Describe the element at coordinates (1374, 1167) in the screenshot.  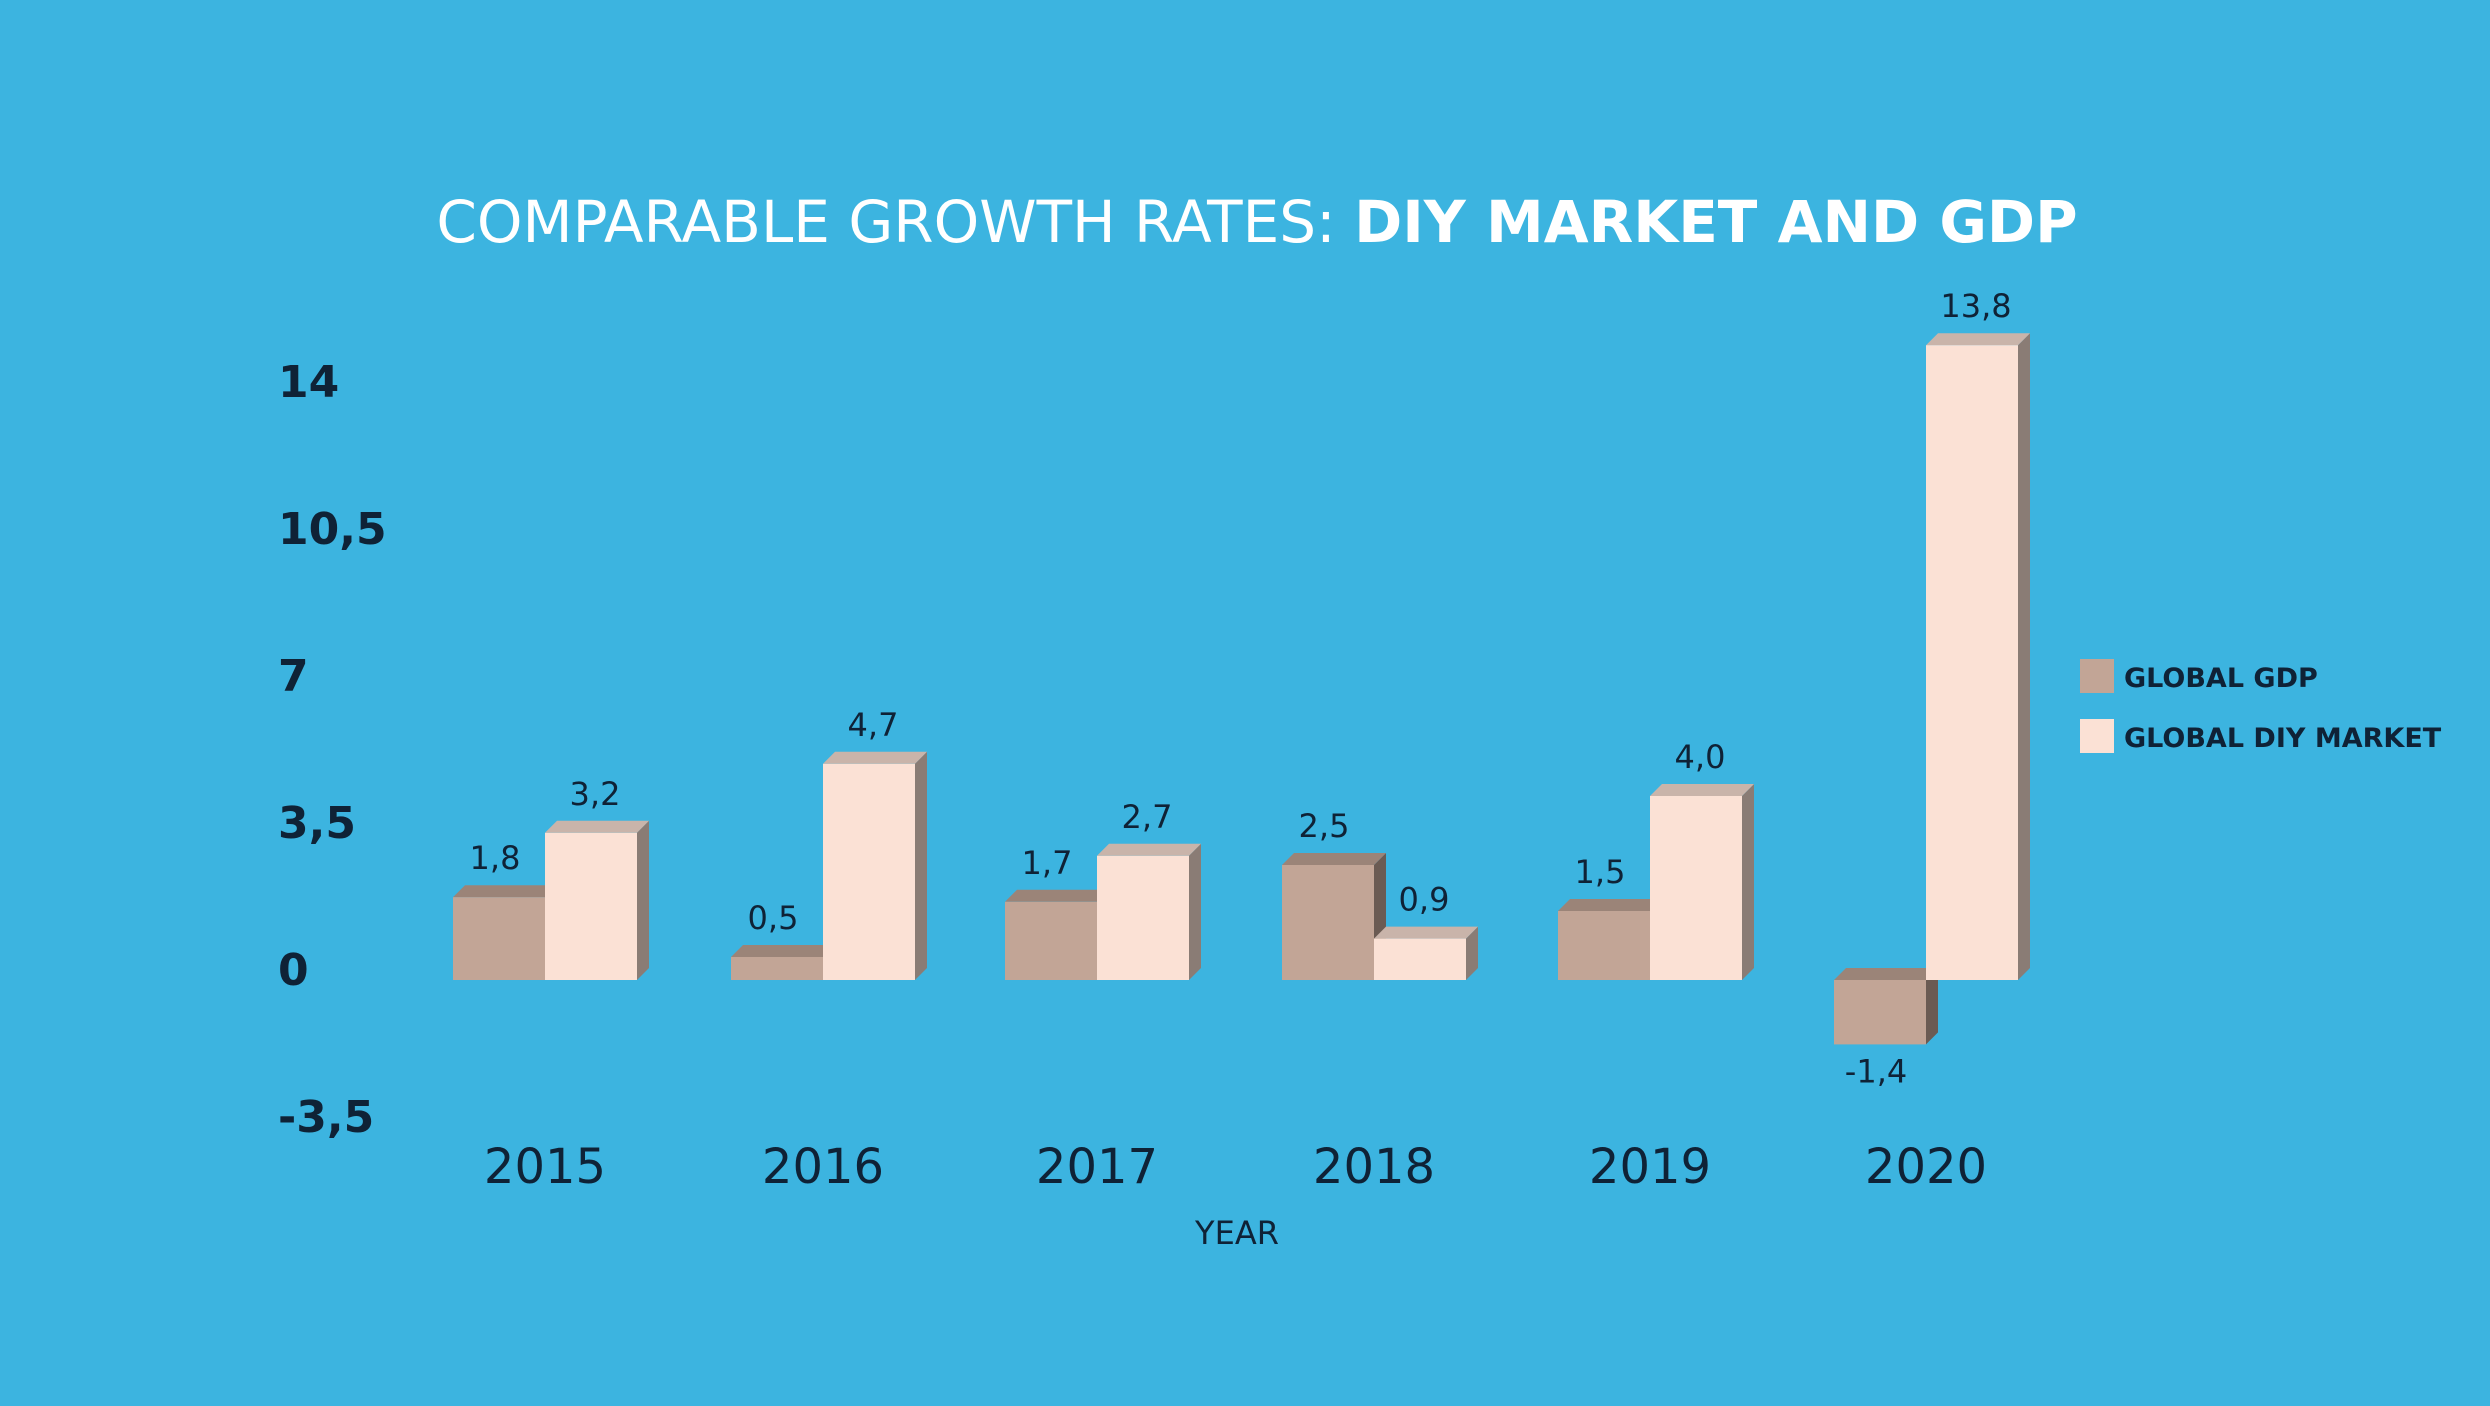
I see `x-tick-label: 2018` at that location.